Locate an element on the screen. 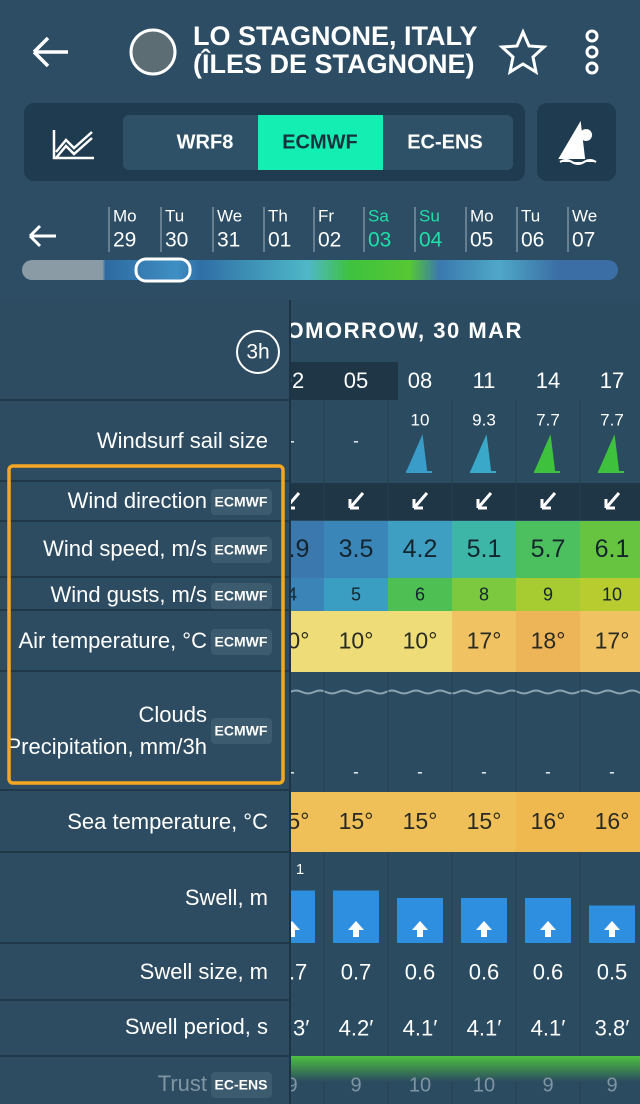  interval-badge is located at coordinates (258, 352).